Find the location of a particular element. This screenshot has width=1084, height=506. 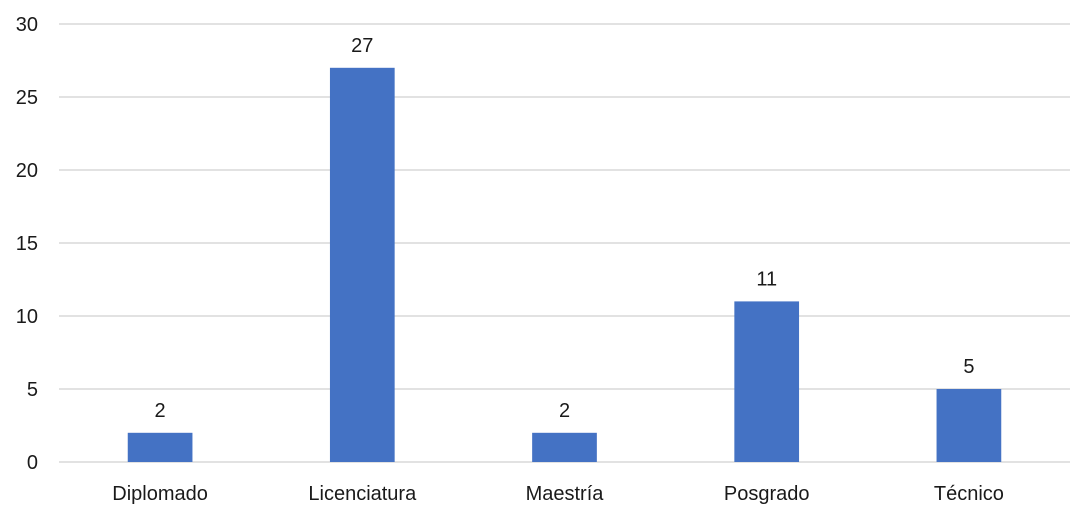

y-axis: 0 5 10 15 20 25 30 is located at coordinates (27, 244).